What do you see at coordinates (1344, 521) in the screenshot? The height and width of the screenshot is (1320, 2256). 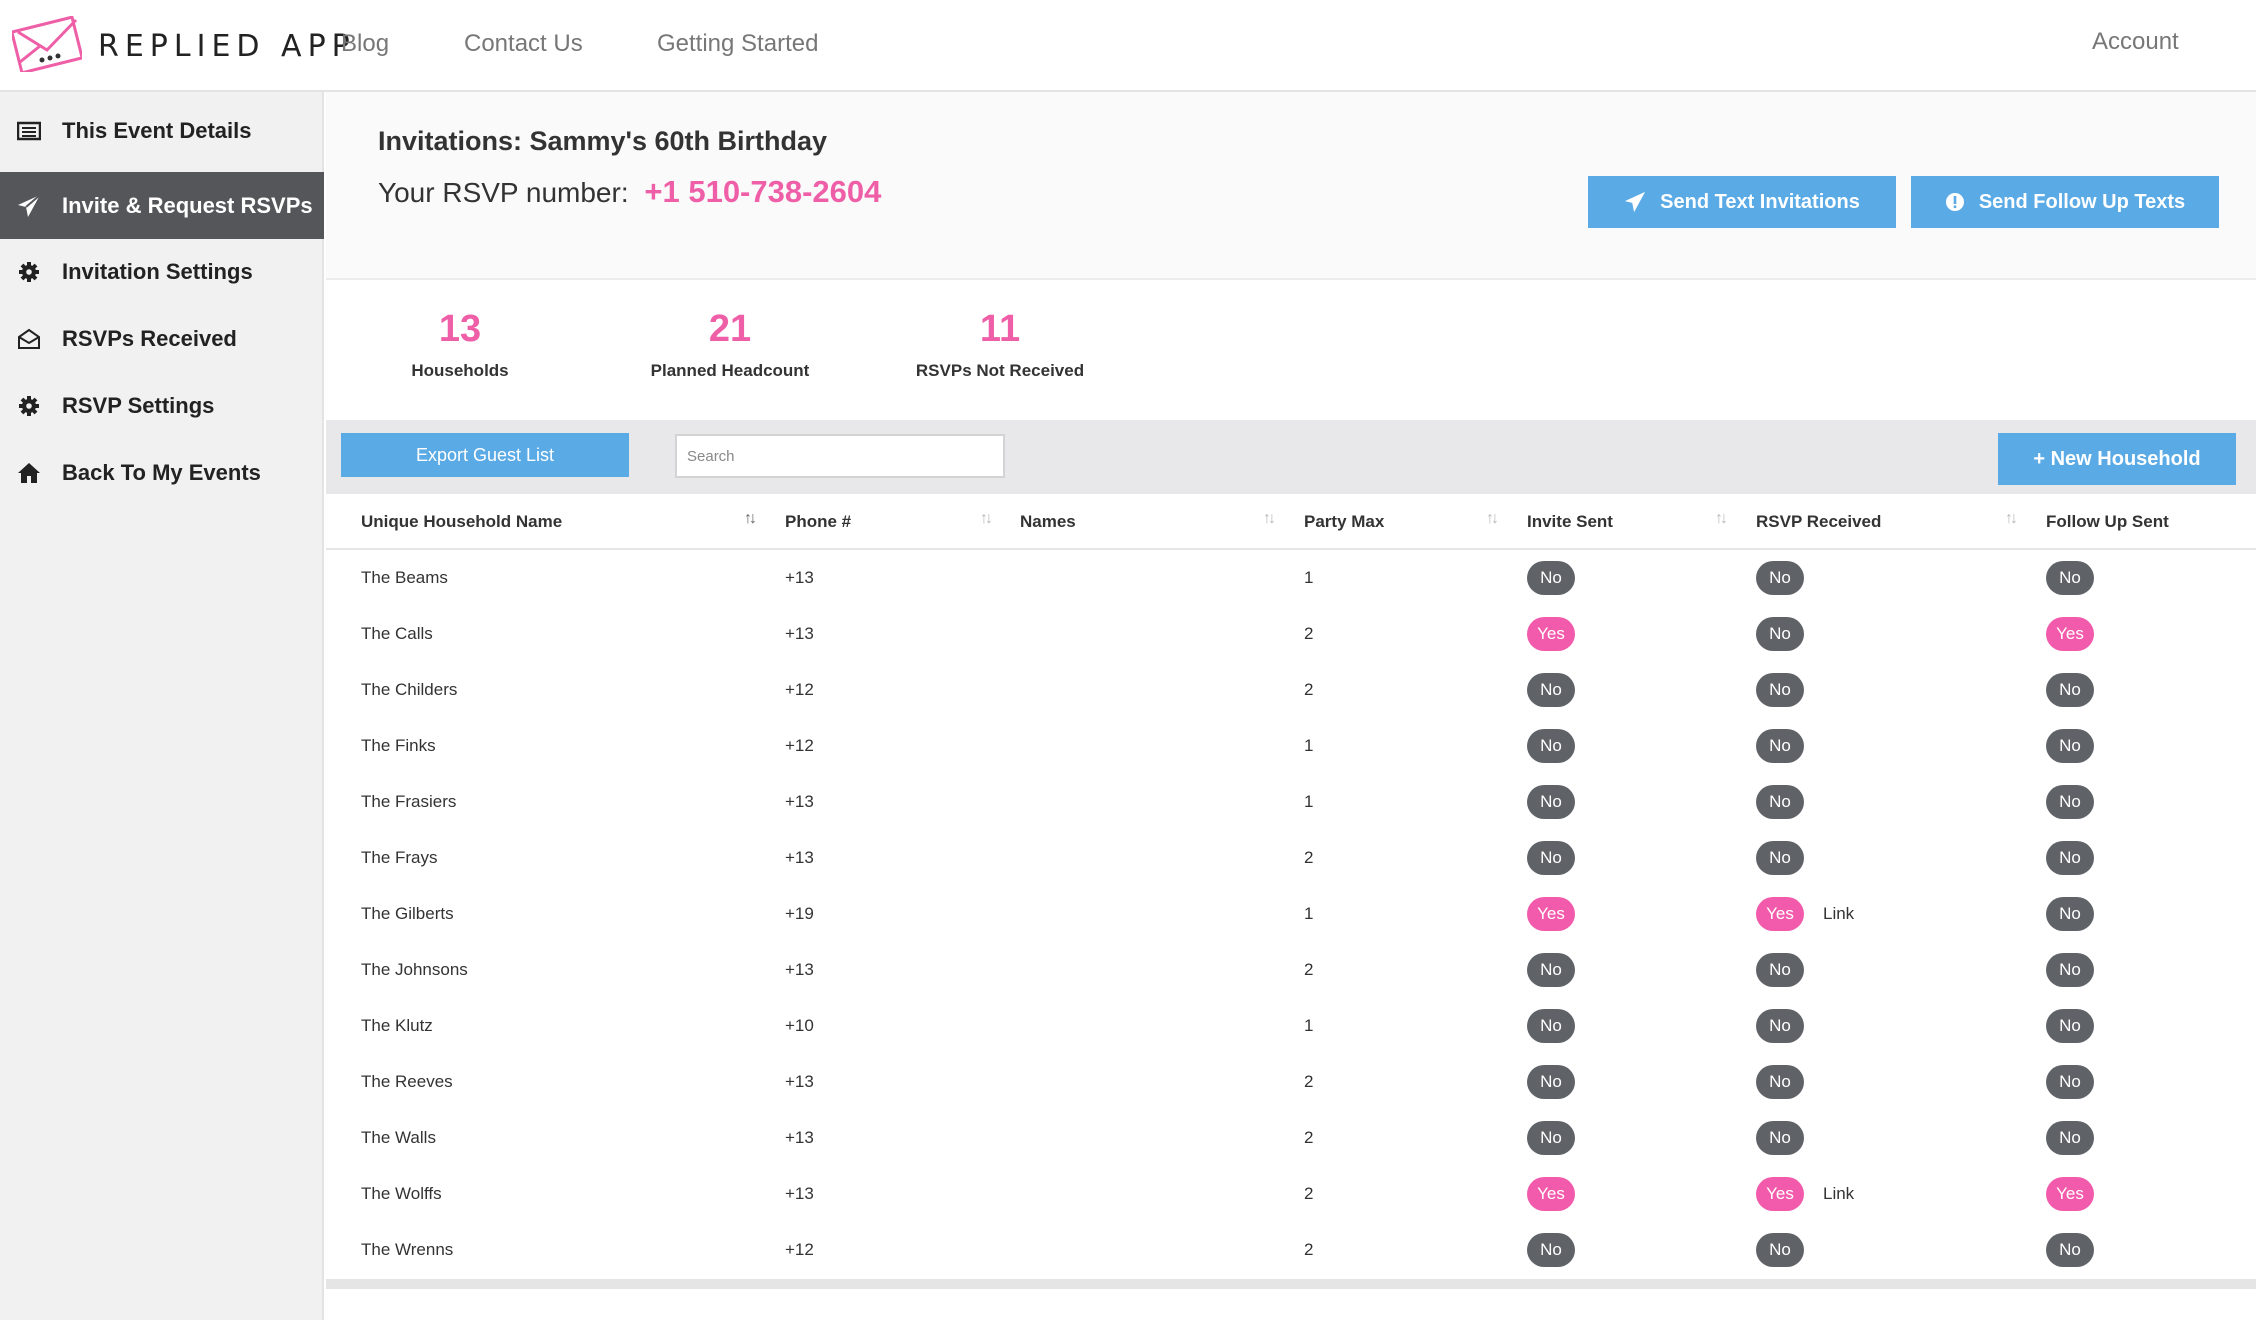 I see `column-header-party-max: Party Max` at bounding box center [1344, 521].